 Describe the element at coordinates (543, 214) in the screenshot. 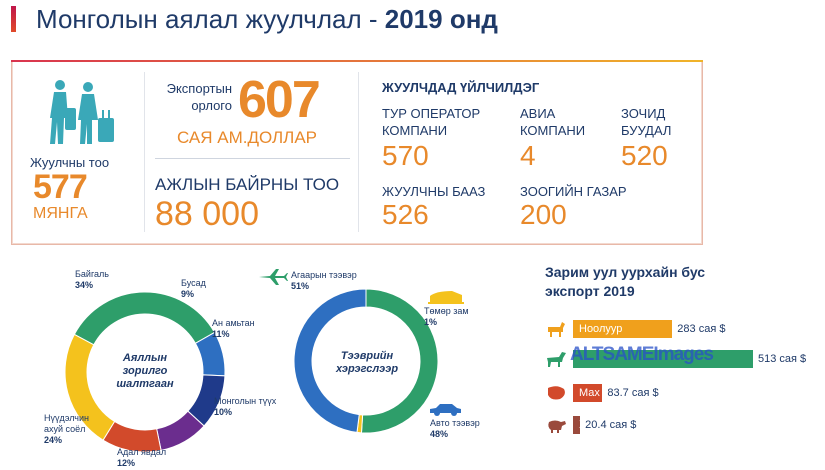

I see `service-value-restaurant: 200` at that location.